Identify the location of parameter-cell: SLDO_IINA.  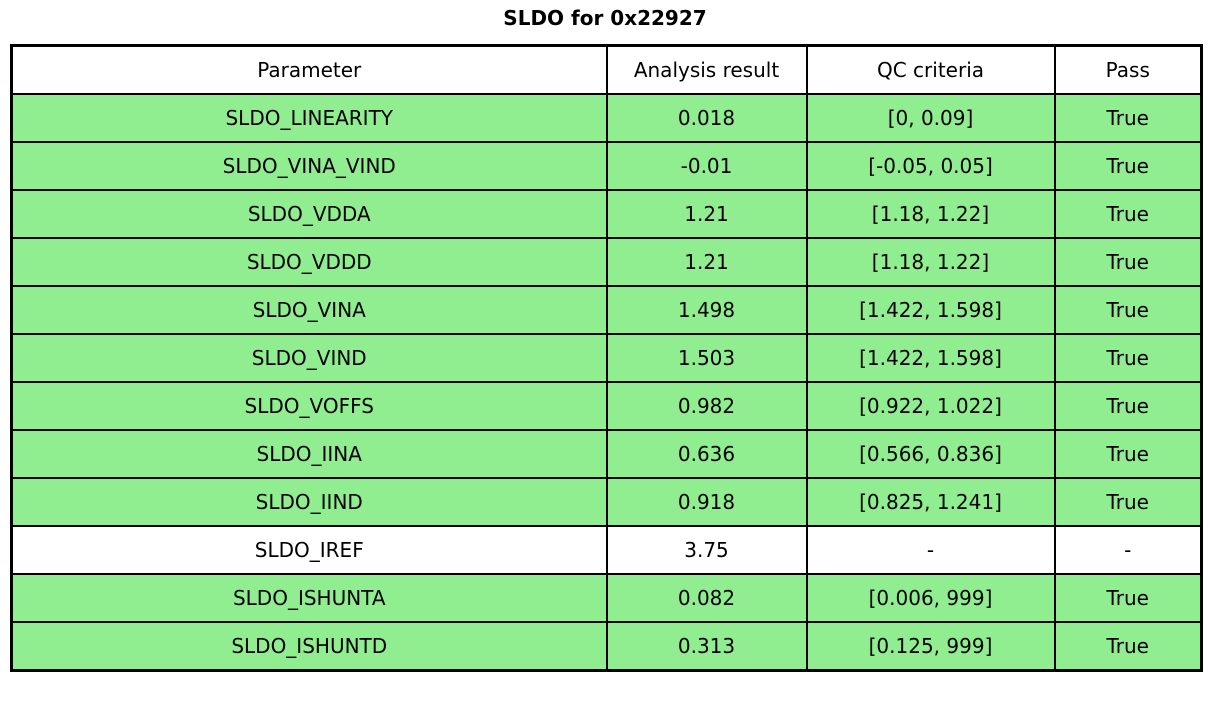
(309, 454).